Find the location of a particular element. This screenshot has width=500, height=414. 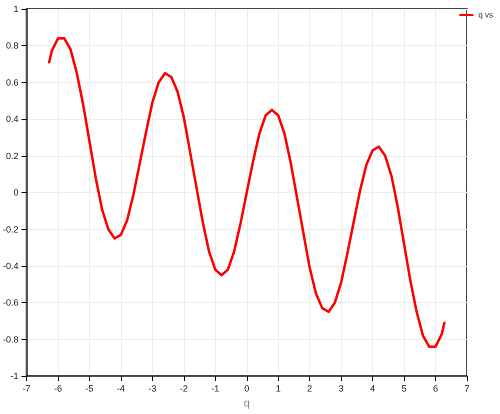

y-tick-label: 0.8 is located at coordinates (12, 45).